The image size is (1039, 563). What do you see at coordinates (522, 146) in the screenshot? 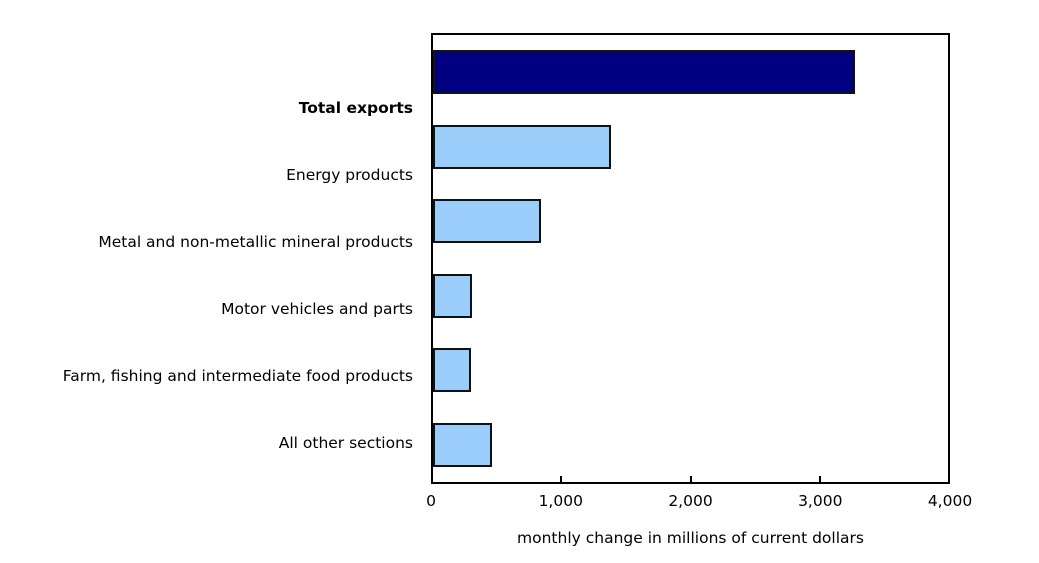
I see `bar-energy-products` at bounding box center [522, 146].